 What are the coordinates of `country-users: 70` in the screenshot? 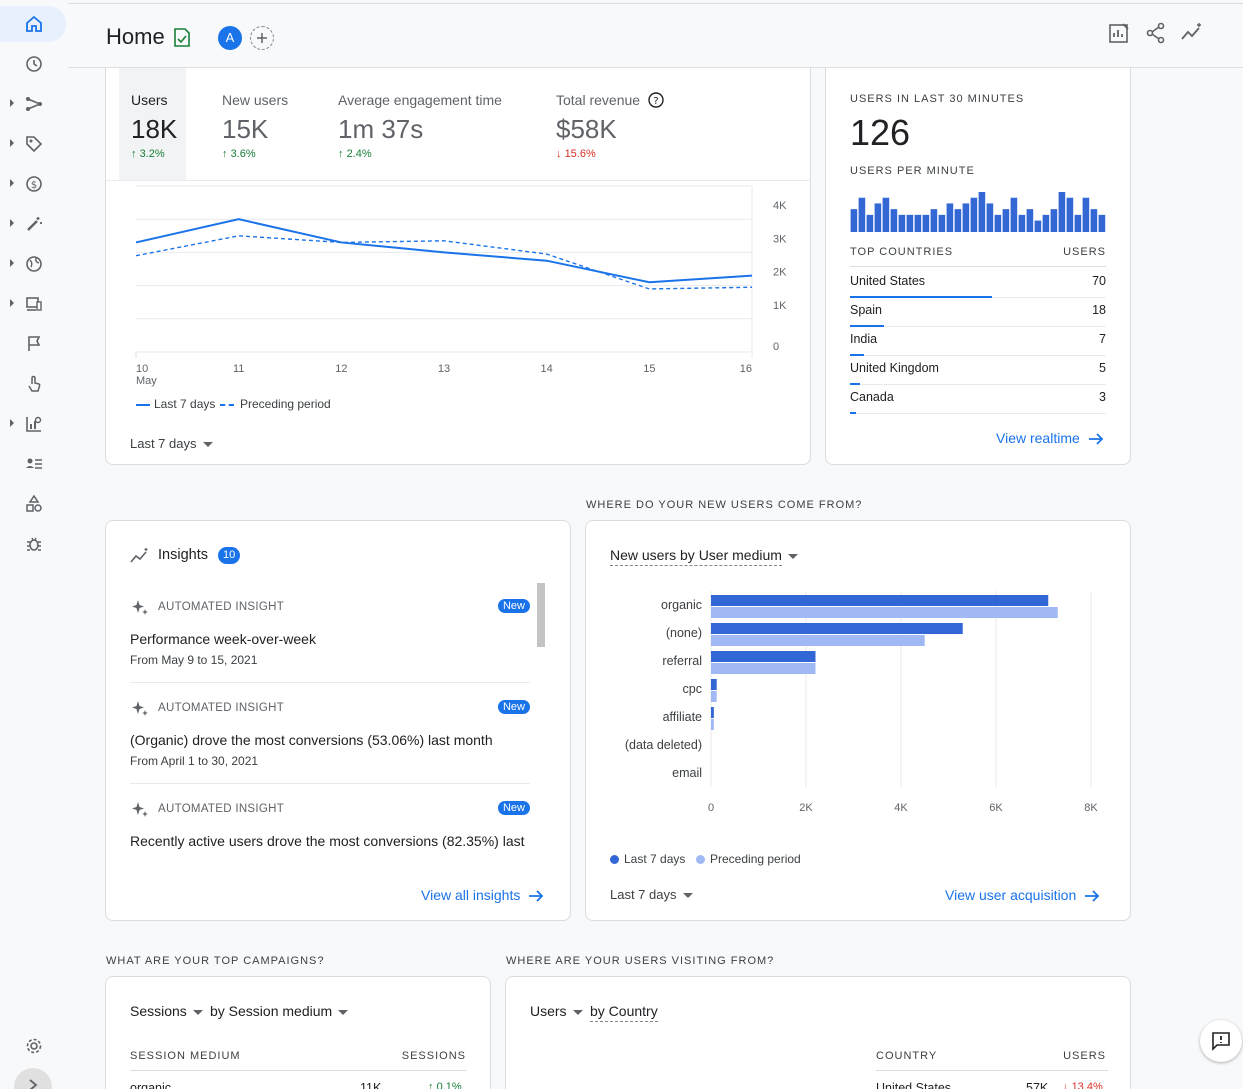 It's located at (1099, 281).